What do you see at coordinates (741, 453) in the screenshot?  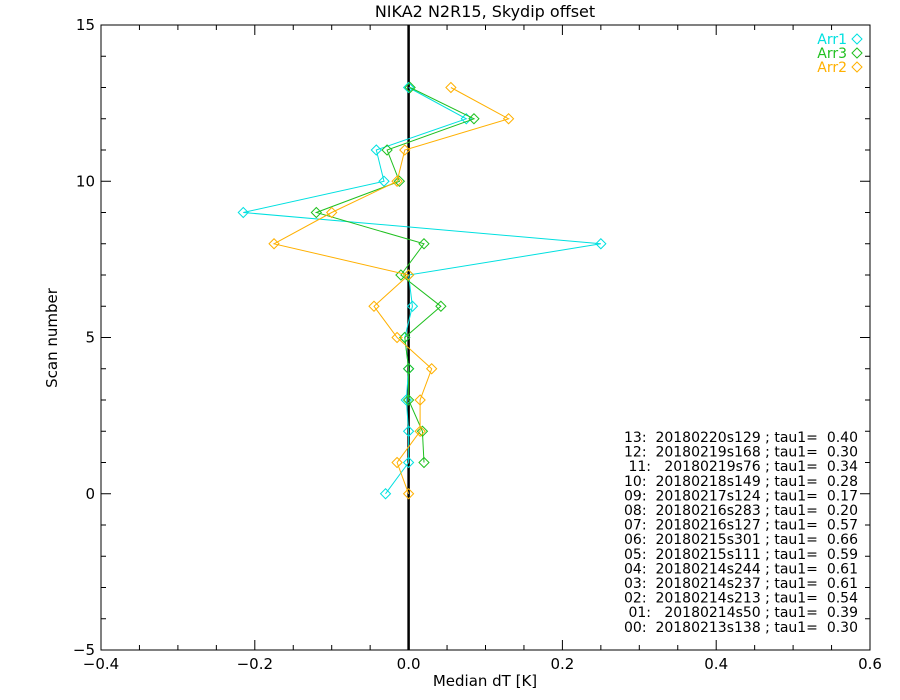 I see `scan-info-line: 12: 20180219s168 ; tau1= 0.30` at bounding box center [741, 453].